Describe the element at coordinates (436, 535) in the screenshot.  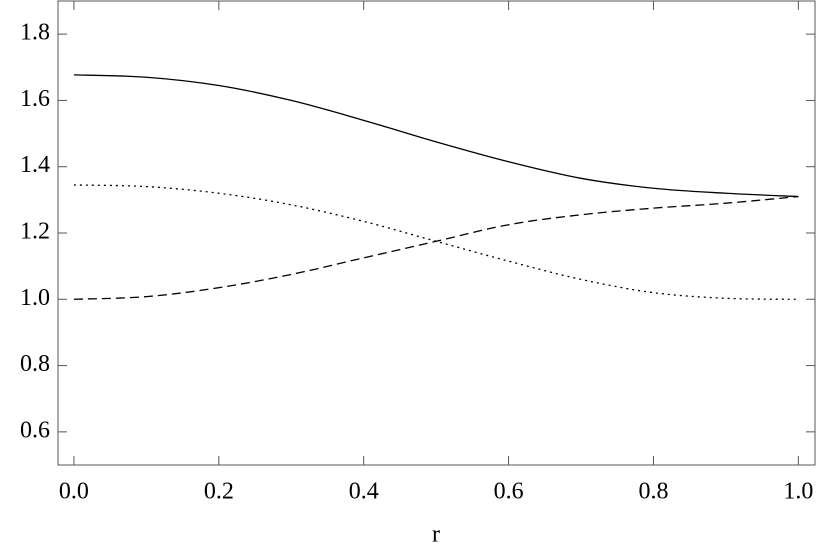
I see `x-axis-label: r` at that location.